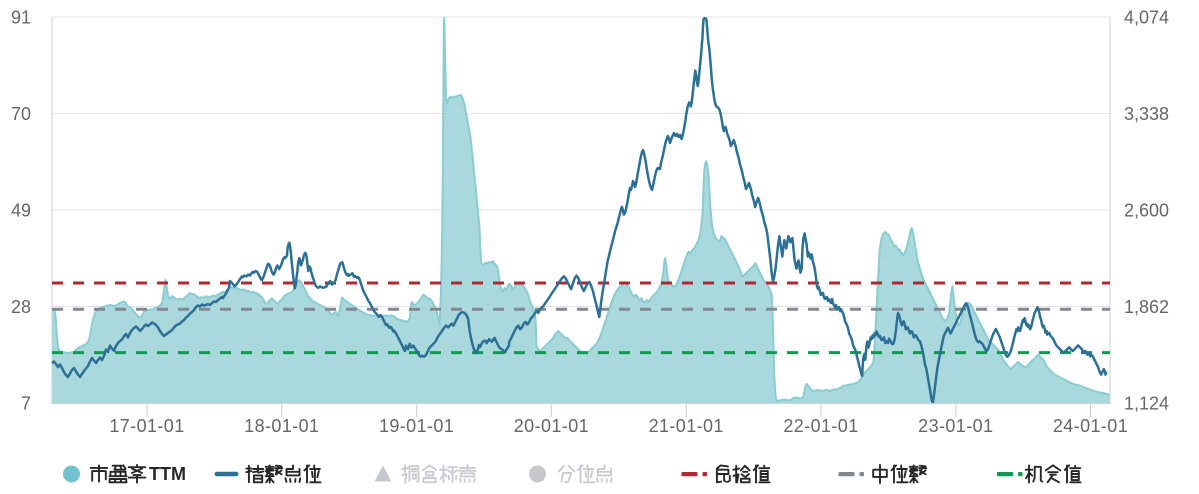  What do you see at coordinates (21, 18) in the screenshot?
I see `svg-text: 91` at bounding box center [21, 18].